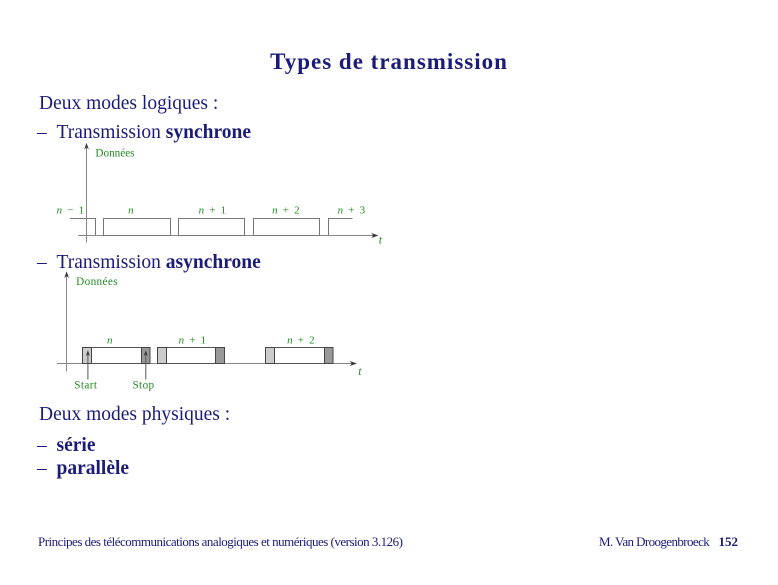  Describe the element at coordinates (143, 386) in the screenshot. I see `svg-text: Stop` at that location.